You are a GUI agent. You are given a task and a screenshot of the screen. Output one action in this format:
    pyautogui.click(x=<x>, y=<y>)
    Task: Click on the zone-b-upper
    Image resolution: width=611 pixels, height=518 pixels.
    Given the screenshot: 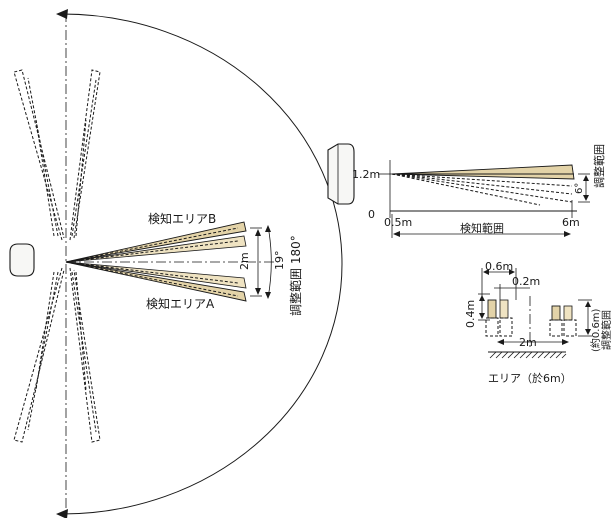 What is the action you would take?
    pyautogui.click(x=556, y=313)
    